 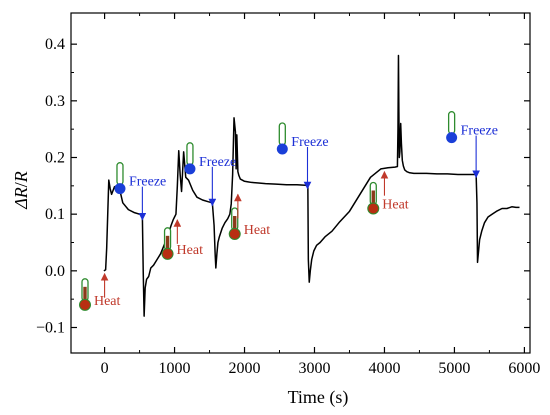 What do you see at coordinates (55, 214) in the screenshot?
I see `y-tick-label: 0.1` at bounding box center [55, 214].